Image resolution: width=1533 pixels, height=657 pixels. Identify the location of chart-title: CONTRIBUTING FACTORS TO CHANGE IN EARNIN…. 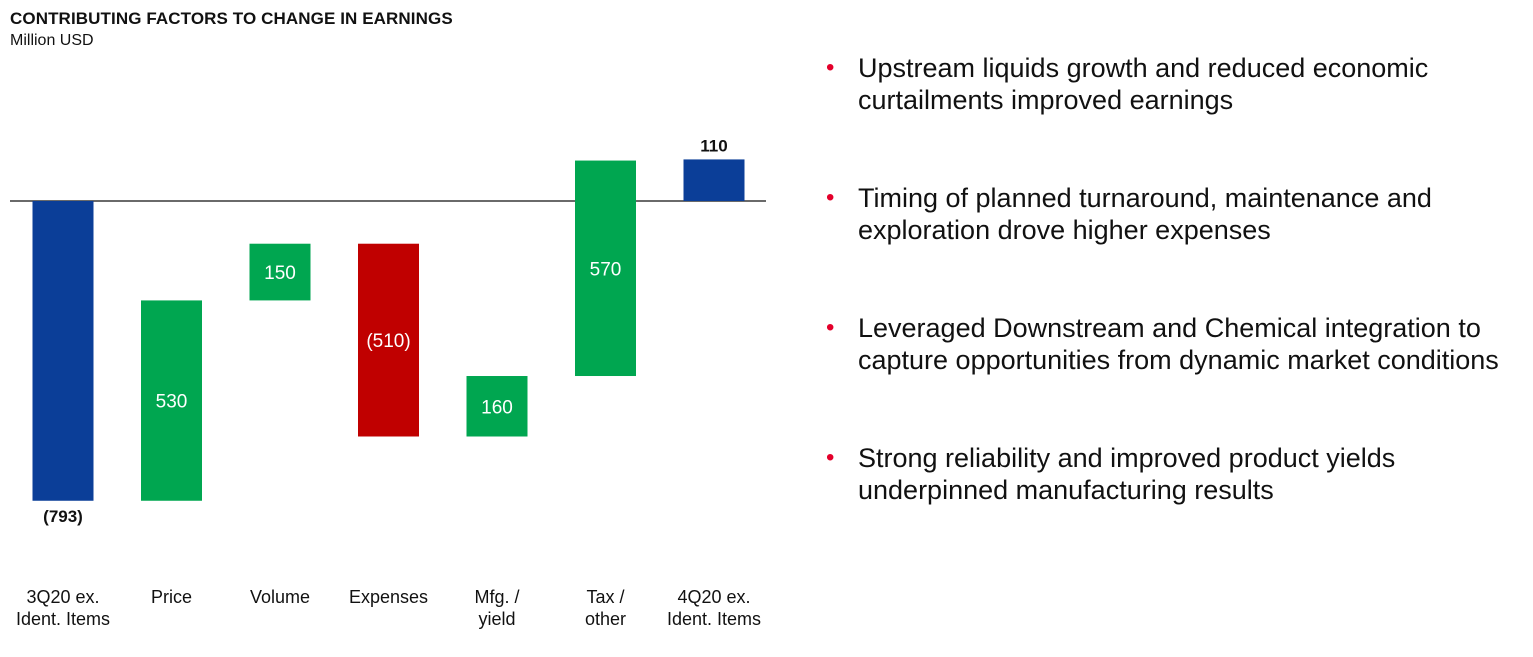
(231, 18).